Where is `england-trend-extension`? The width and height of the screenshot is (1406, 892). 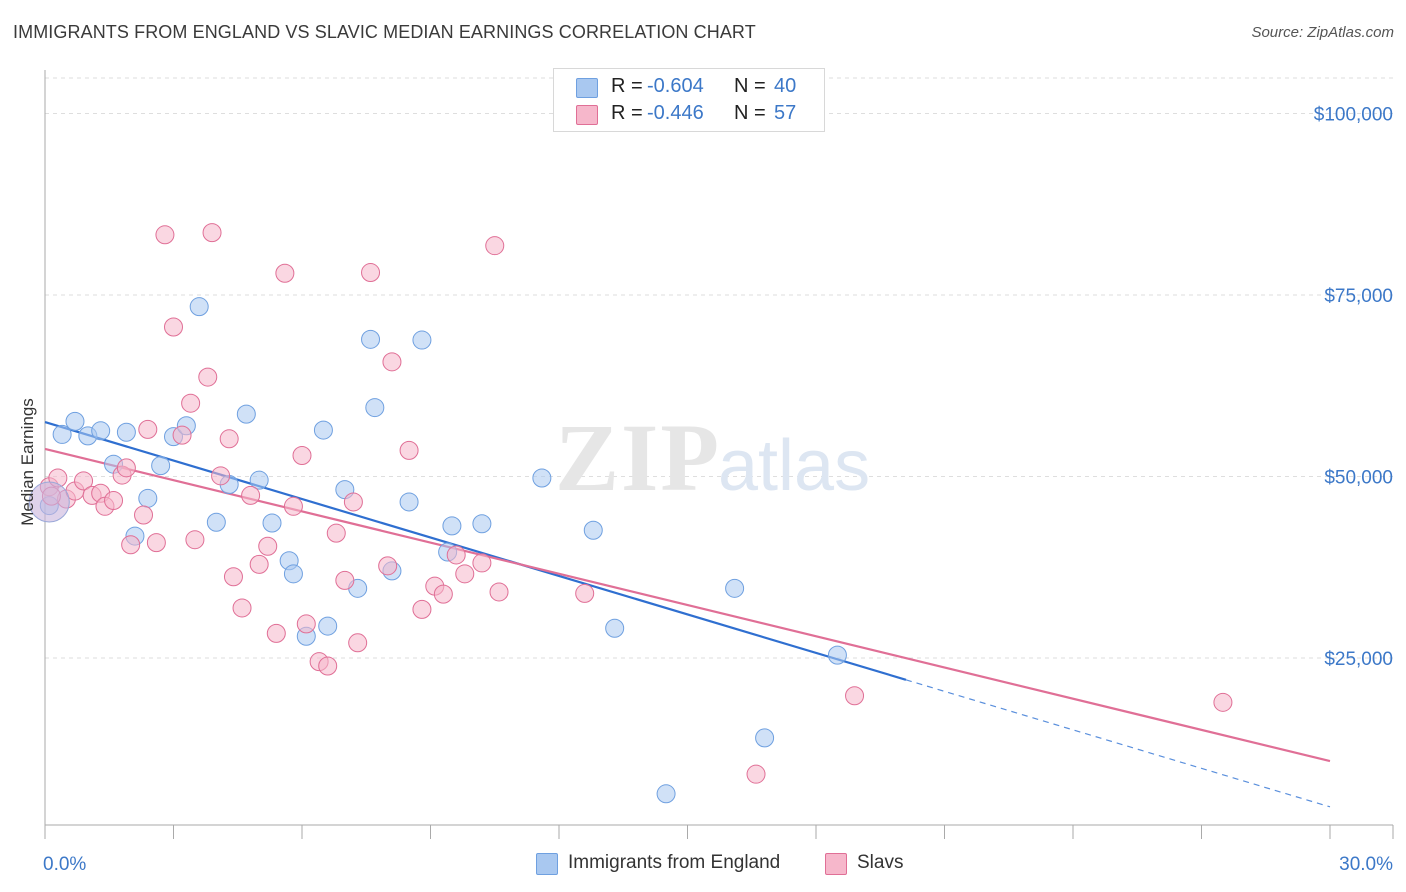 england-trend-extension is located at coordinates (1118, 743).